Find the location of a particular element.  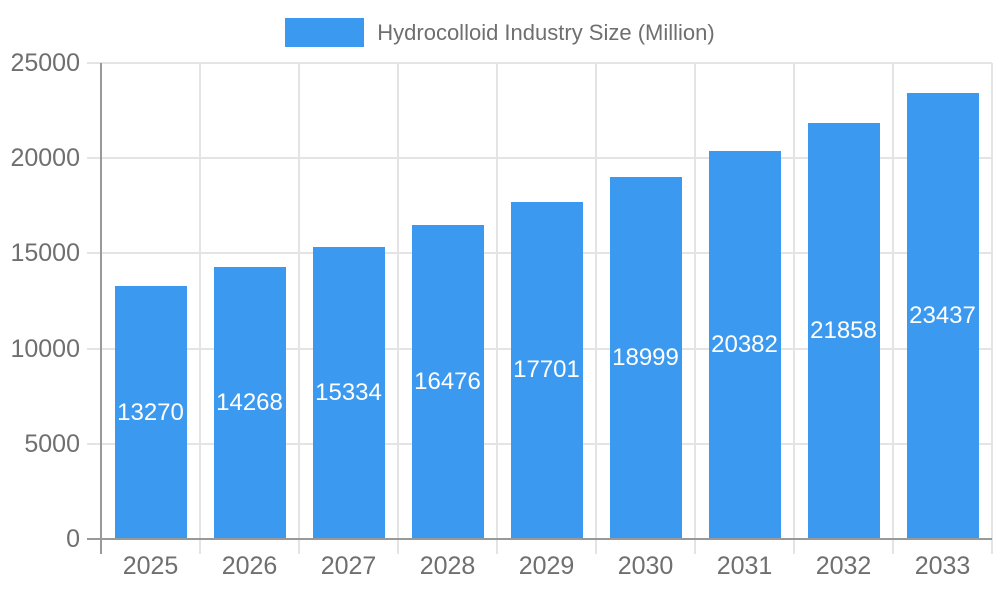

bar-value-label: 20382 is located at coordinates (744, 344).